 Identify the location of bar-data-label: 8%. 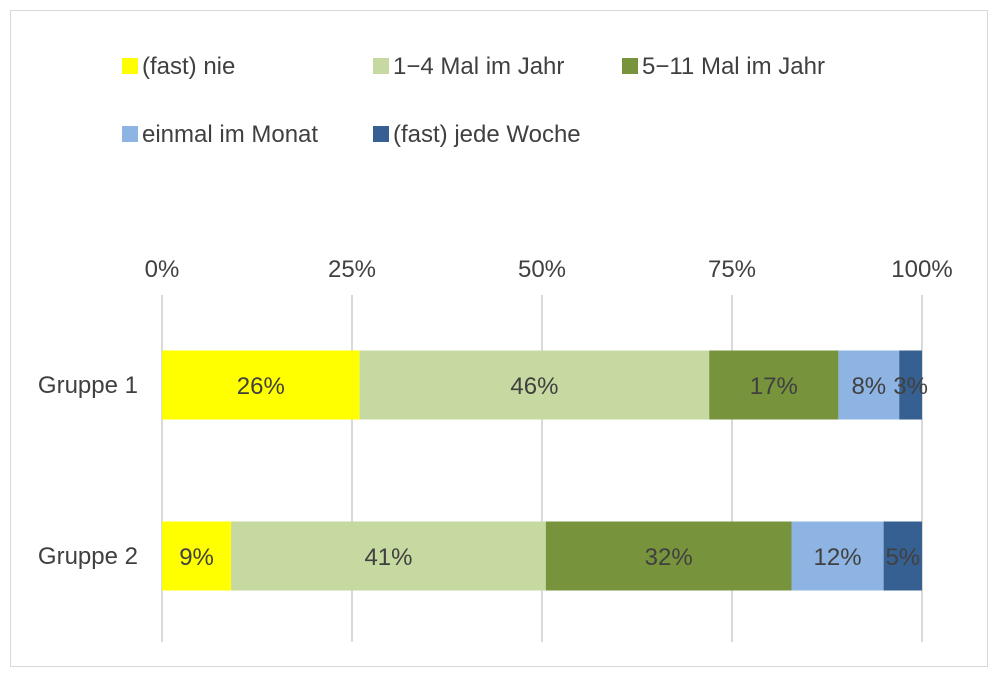
(868, 386).